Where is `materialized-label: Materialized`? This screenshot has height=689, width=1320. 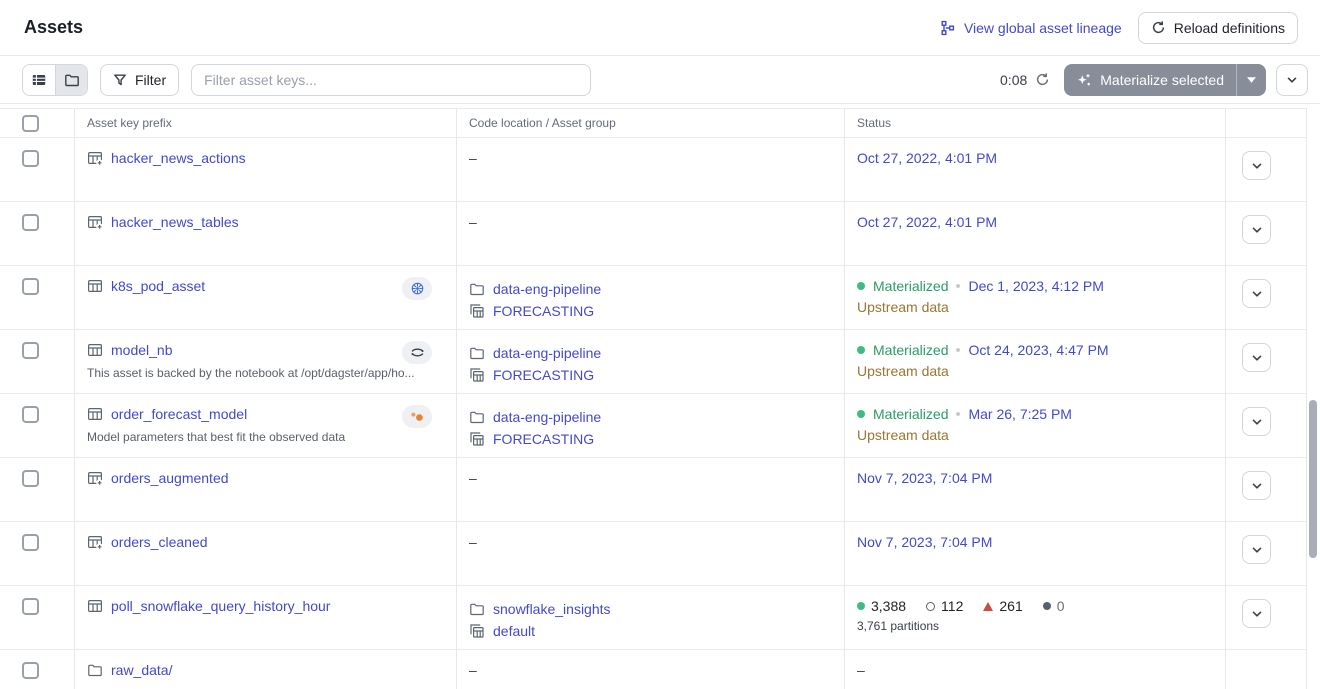 materialized-label: Materialized is located at coordinates (911, 286).